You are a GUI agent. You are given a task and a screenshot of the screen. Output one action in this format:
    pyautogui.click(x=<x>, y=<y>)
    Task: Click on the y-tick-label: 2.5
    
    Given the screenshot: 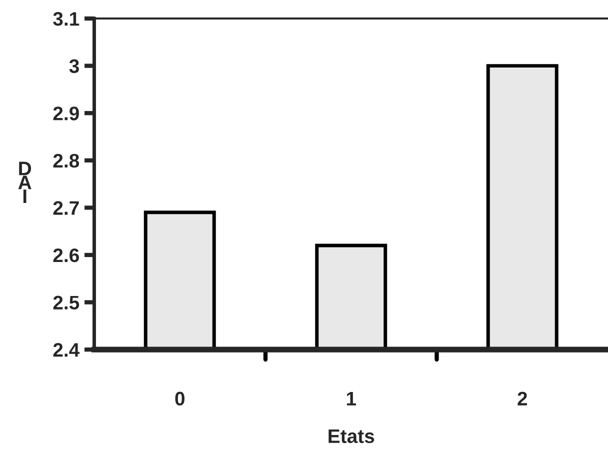 What is the action you would take?
    pyautogui.click(x=66, y=303)
    